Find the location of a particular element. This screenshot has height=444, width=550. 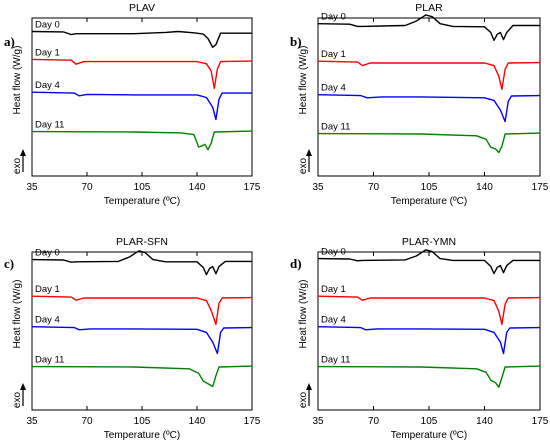

panel-label: c) is located at coordinates (9, 263).